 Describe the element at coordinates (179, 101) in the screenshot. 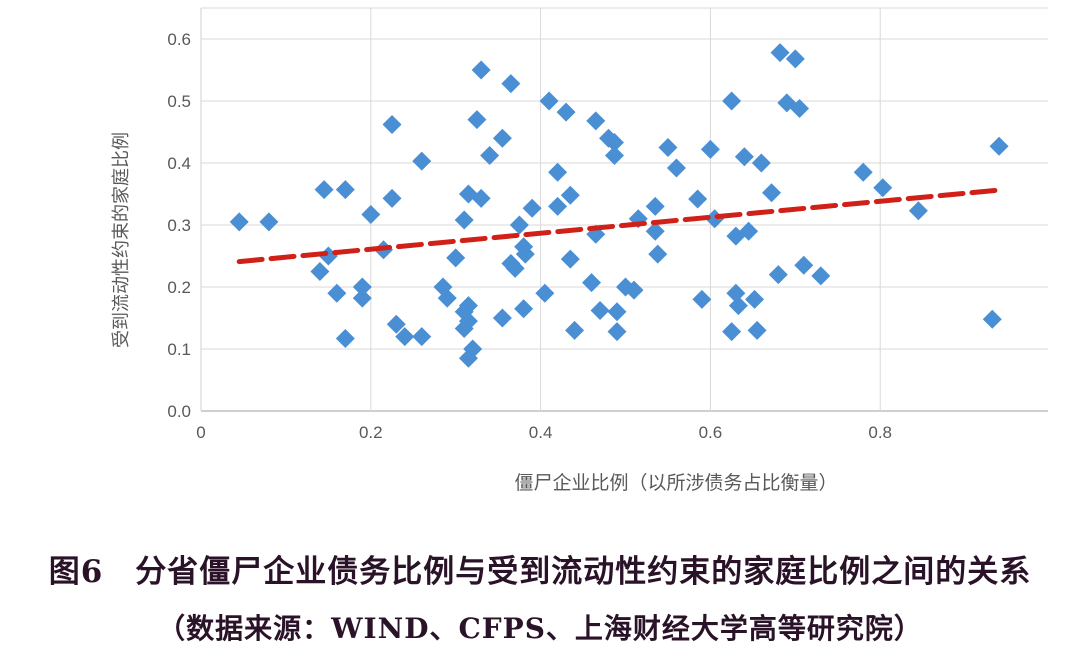

I see `y-tick-label: 0.5` at that location.